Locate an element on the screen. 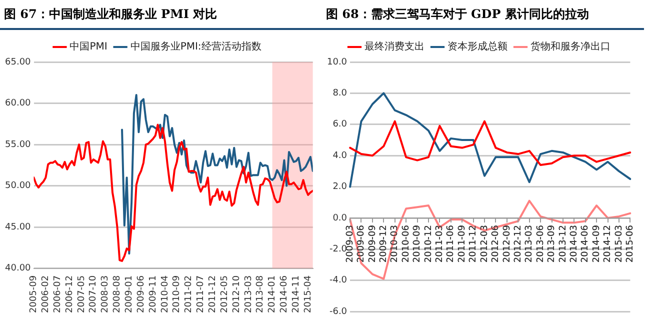  x-tick-label: 2013-08 is located at coordinates (261, 294).